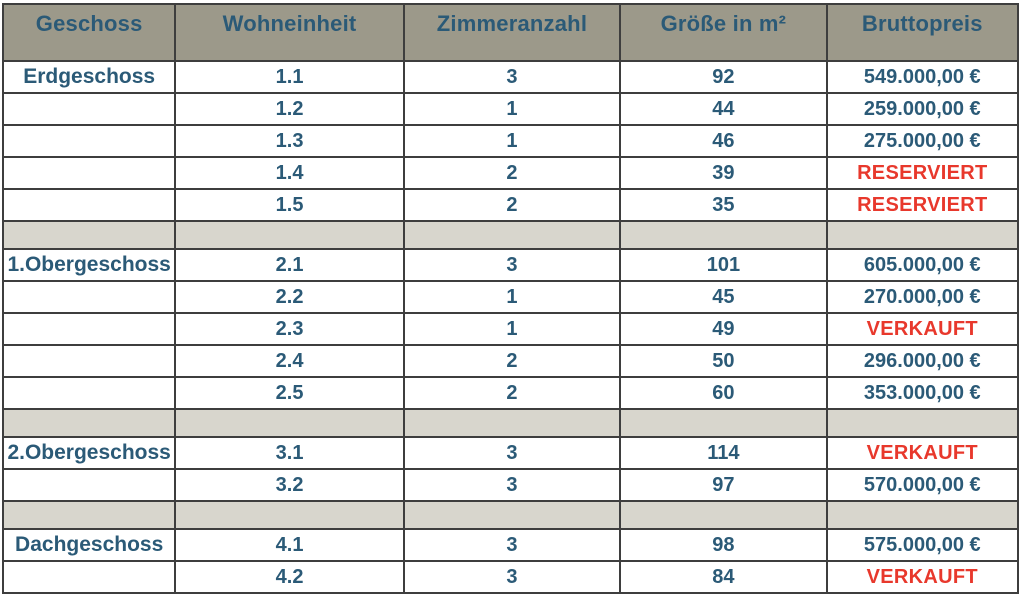 This screenshot has width=1024, height=607. I want to click on unit-row: 1.Obergeschoss 2.1 3 101 605.000,00 €, so click(510, 265).